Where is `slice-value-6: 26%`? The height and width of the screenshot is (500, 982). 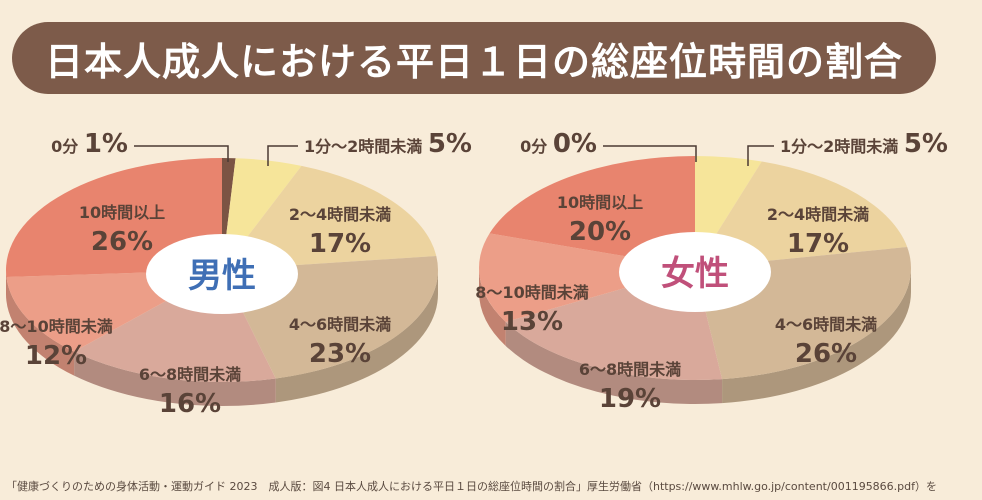 slice-value-6: 26% is located at coordinates (122, 242).